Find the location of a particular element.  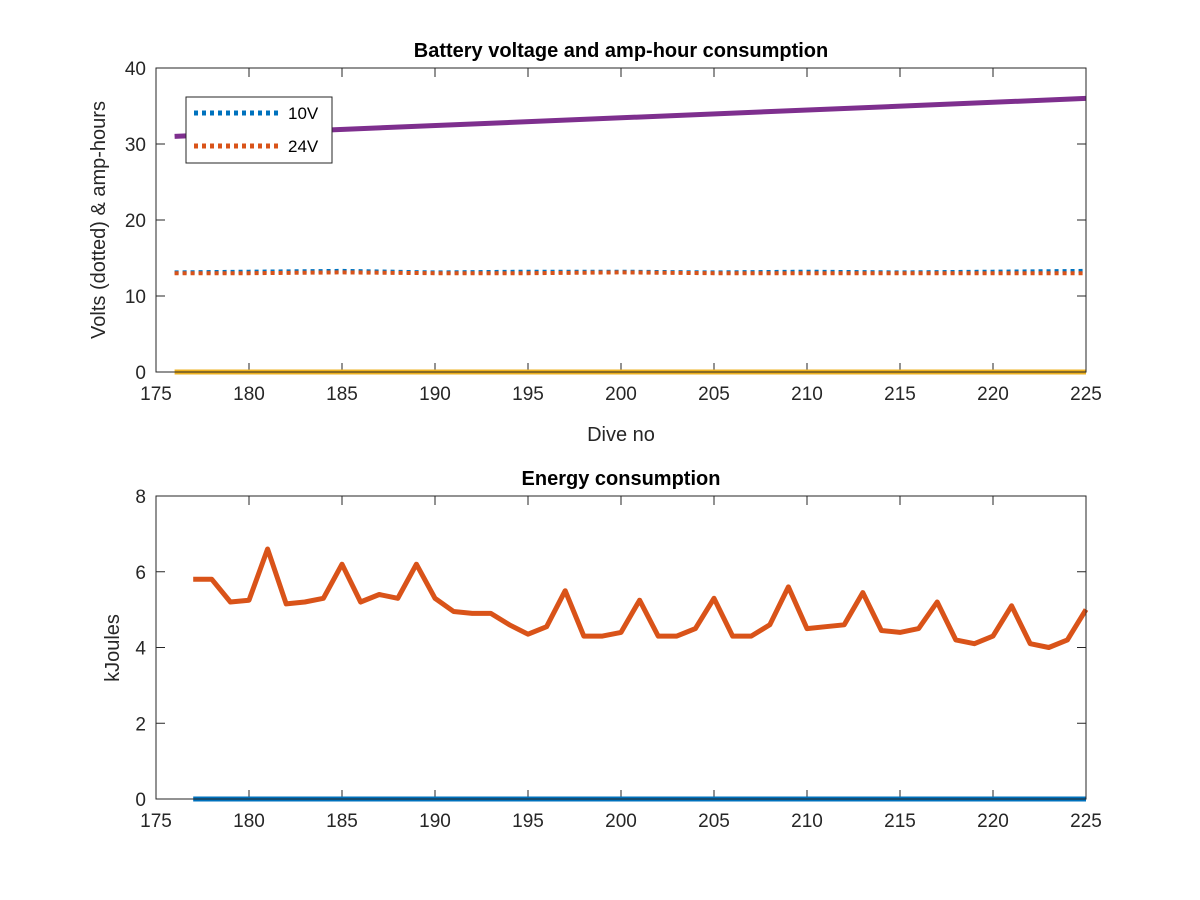

voltage-y-tick-label: 0 is located at coordinates (140, 373).